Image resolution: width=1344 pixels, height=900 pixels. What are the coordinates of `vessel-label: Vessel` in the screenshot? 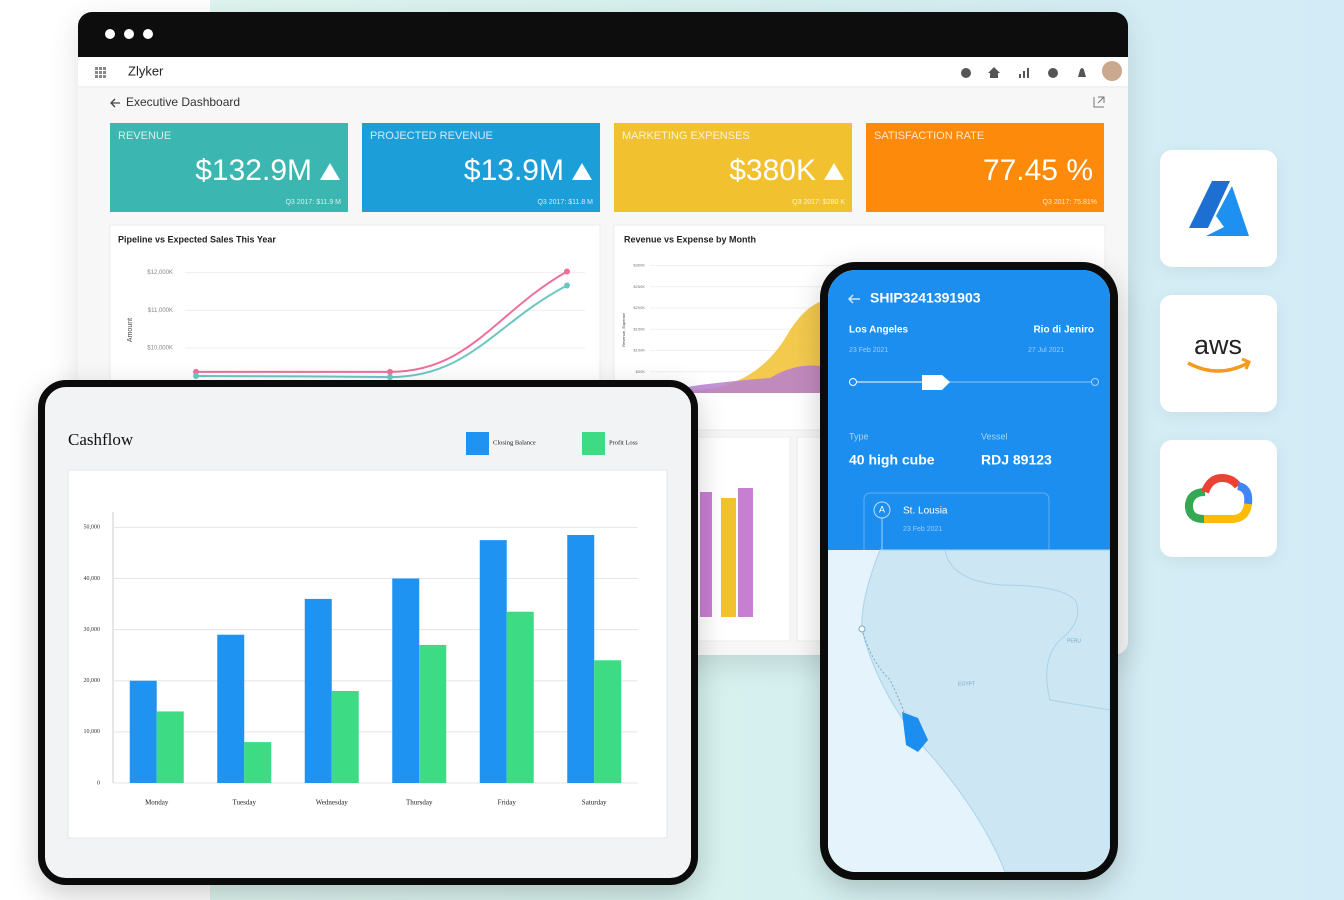 It's located at (994, 436).